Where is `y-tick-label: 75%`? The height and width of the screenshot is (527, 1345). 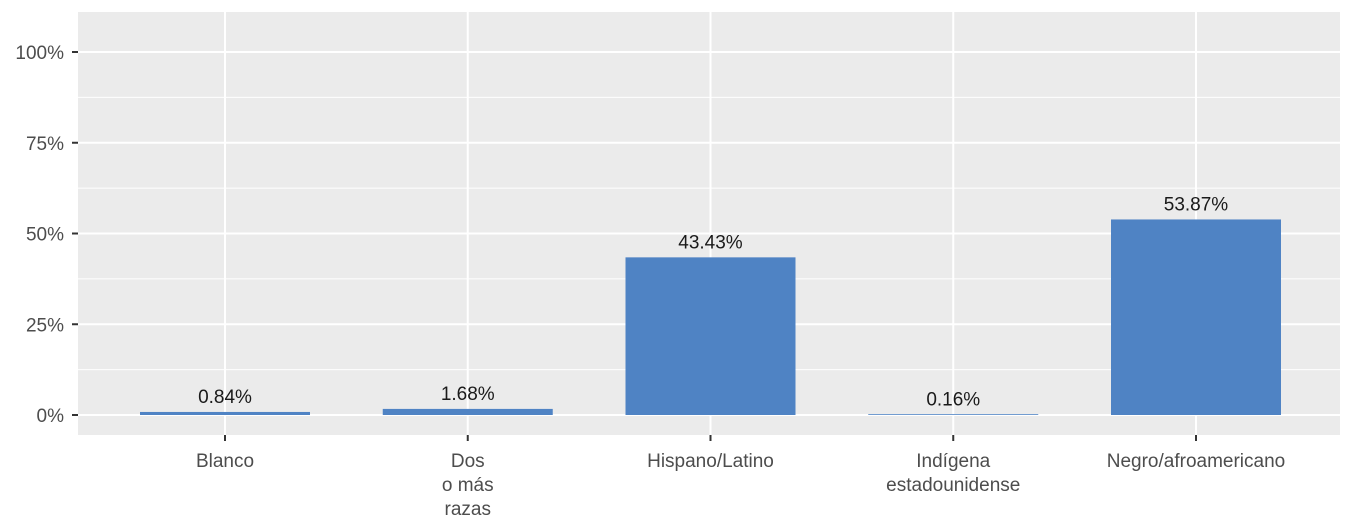 y-tick-label: 75% is located at coordinates (45, 144).